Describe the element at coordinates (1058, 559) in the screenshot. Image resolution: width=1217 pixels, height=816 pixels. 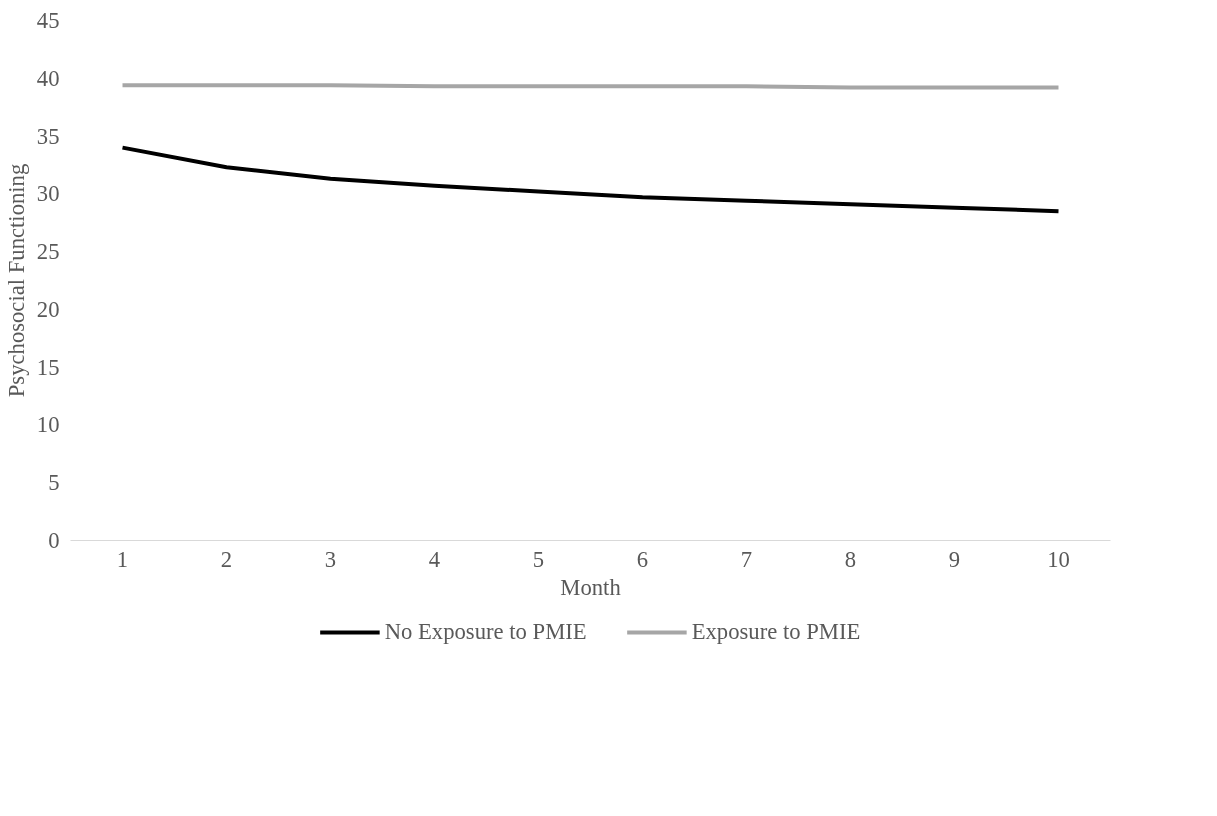
I see `x-tick-label: 10` at that location.